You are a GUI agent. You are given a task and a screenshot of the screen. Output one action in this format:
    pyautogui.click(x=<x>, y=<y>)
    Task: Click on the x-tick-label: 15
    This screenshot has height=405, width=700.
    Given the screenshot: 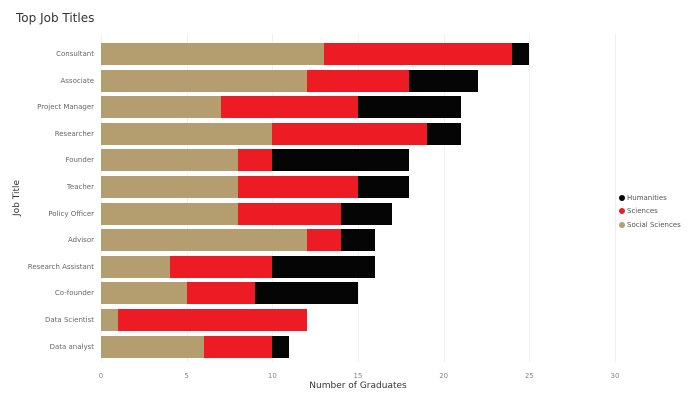 What is the action you would take?
    pyautogui.click(x=358, y=376)
    